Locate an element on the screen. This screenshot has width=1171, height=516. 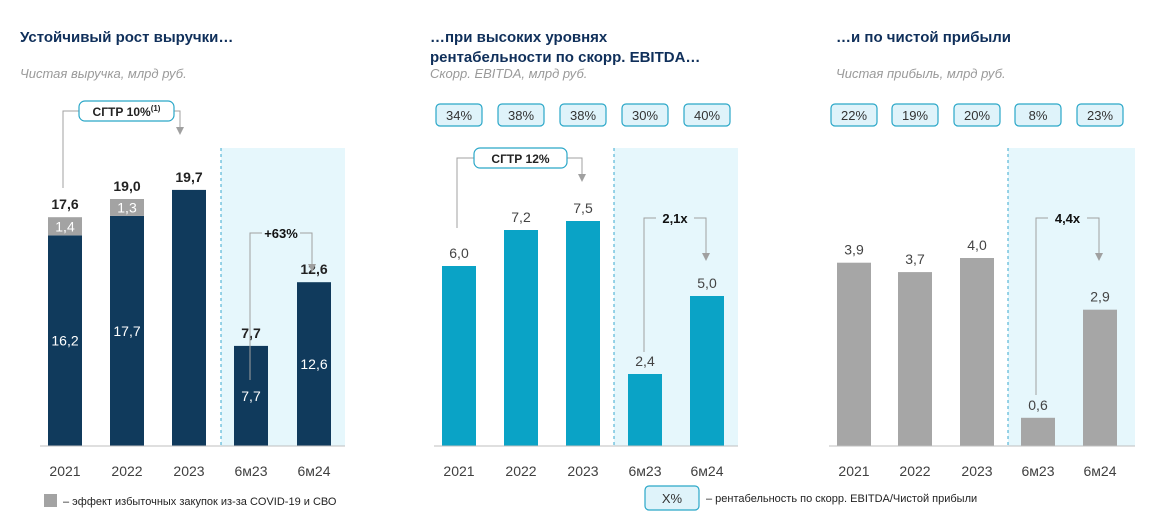
inner-label: 7,7 is located at coordinates (251, 396).